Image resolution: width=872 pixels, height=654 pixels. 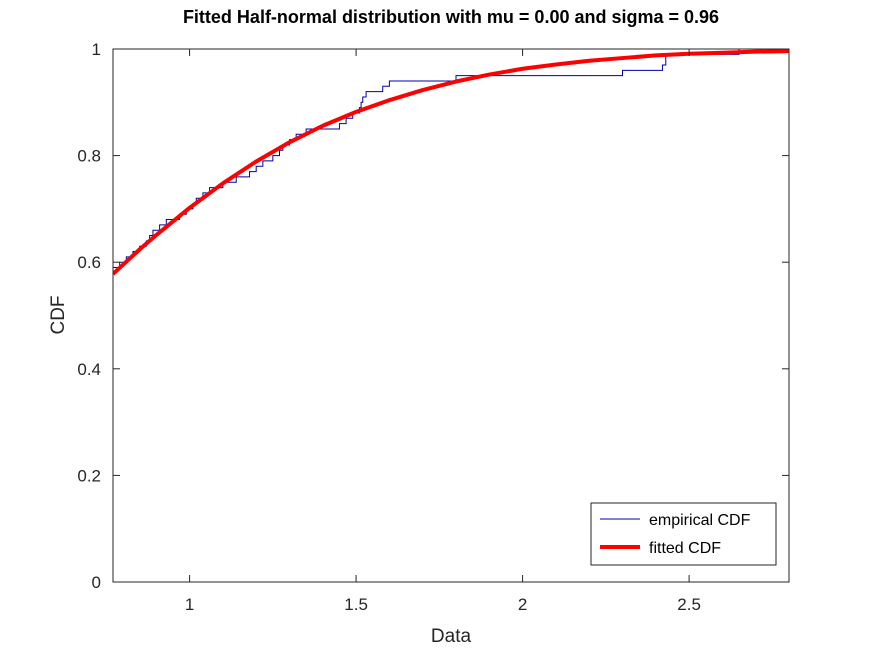 What do you see at coordinates (58, 314) in the screenshot?
I see `y-axis-label: CDF` at bounding box center [58, 314].